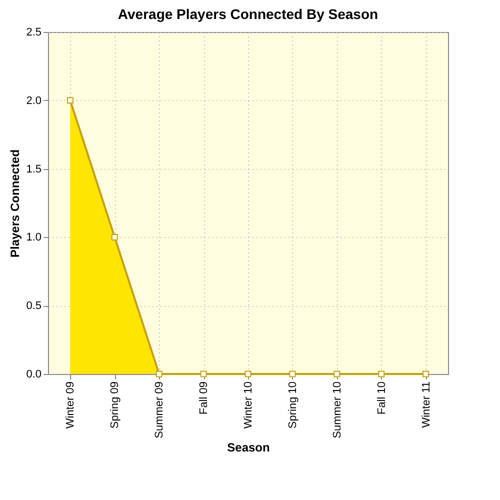 Image resolution: width=500 pixels, height=500 pixels. I want to click on y-tick-label: 2.0, so click(34, 100).